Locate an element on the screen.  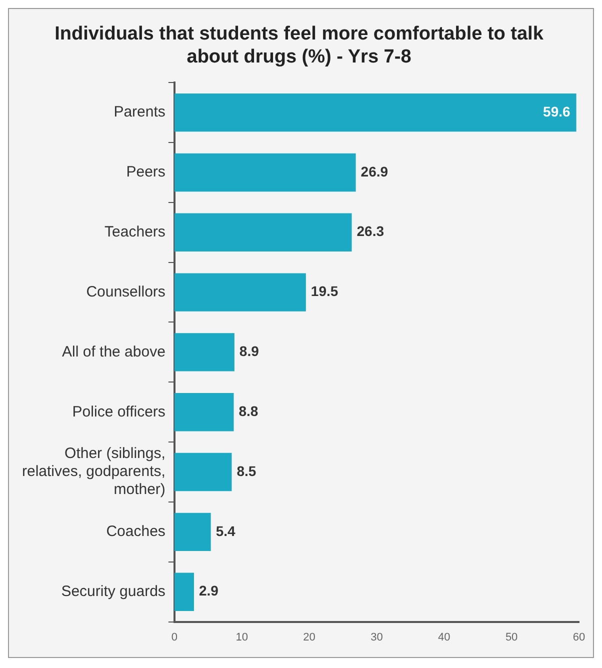
y-tick-label: Other (siblings, relatives, godparents, mother) is located at coordinates (94, 471).